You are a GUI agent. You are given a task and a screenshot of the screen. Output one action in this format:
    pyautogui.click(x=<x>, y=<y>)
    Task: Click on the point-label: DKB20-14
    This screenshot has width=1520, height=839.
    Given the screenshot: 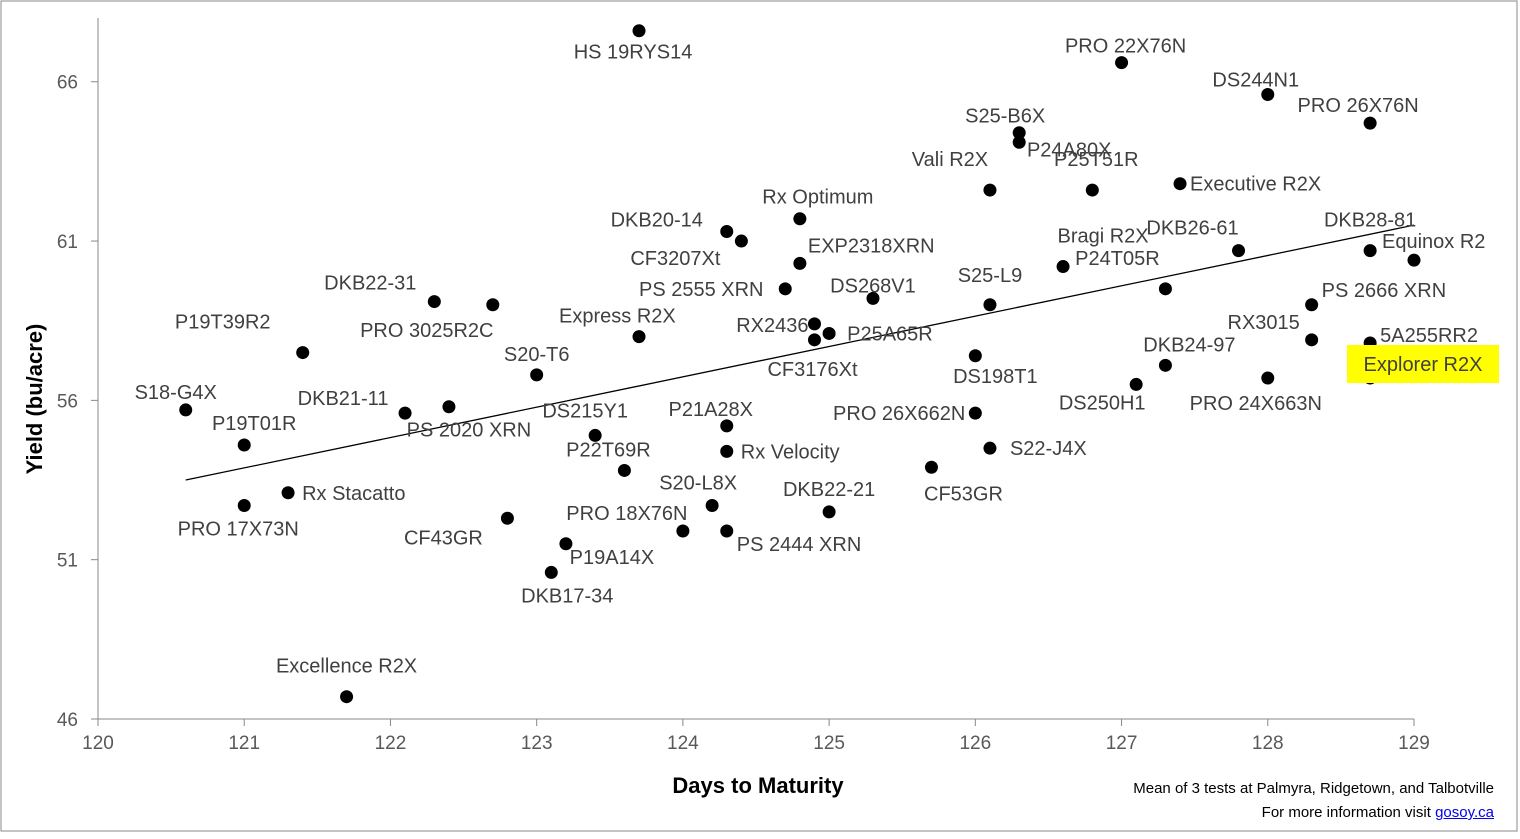 What is the action you would take?
    pyautogui.click(x=657, y=220)
    